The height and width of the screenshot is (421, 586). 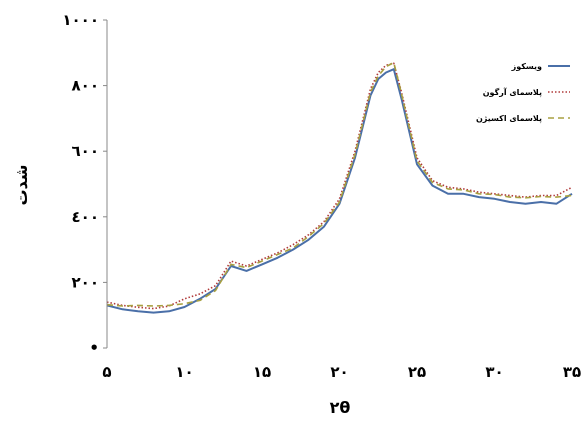 I want to click on x-tick-label: ۱۵, so click(x=262, y=372).